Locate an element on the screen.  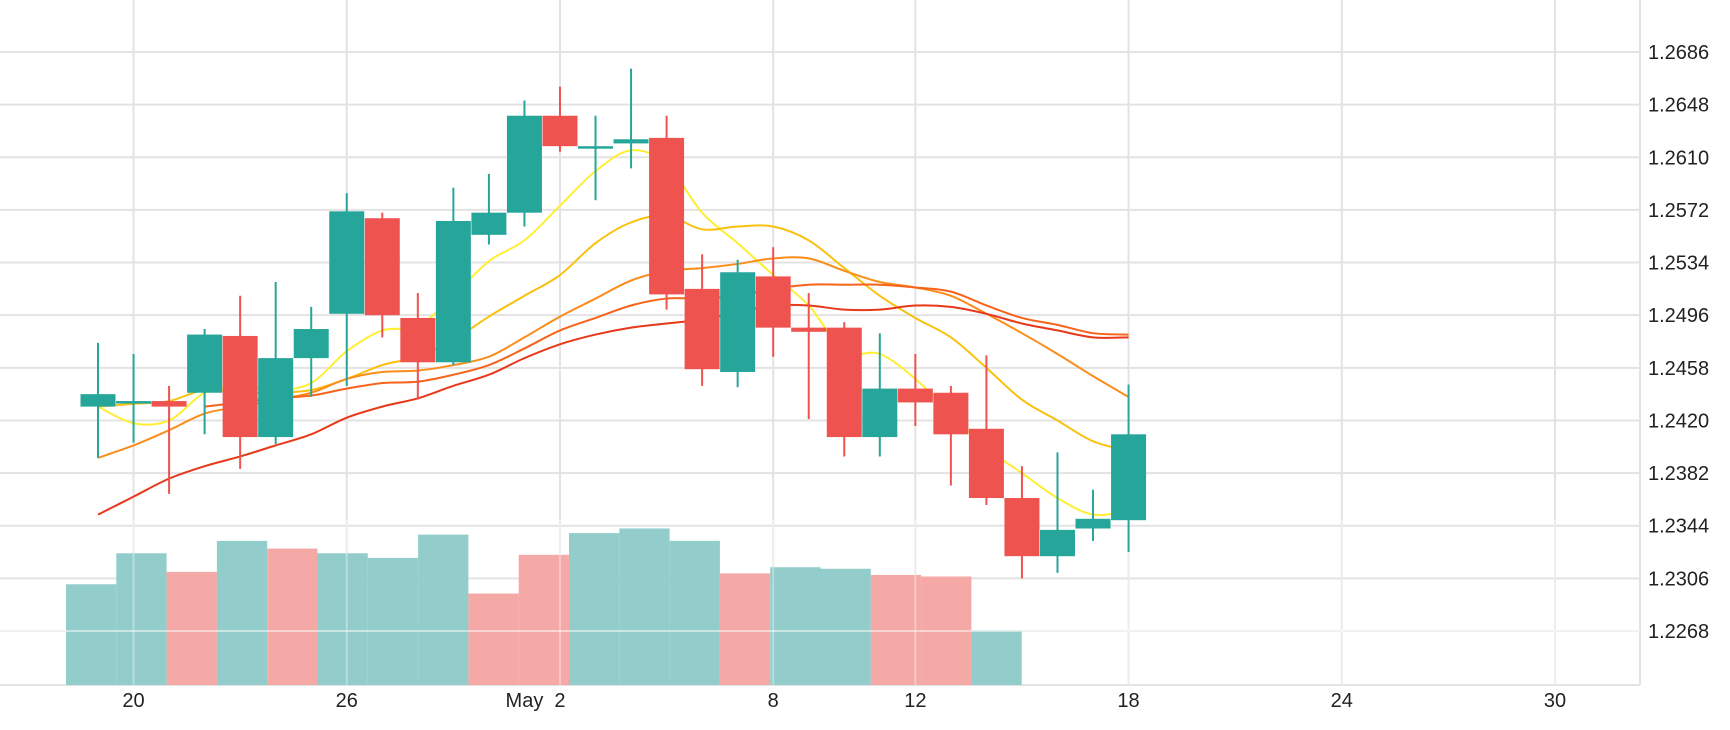
y-tick-label: 1.2306 is located at coordinates (1678, 579).